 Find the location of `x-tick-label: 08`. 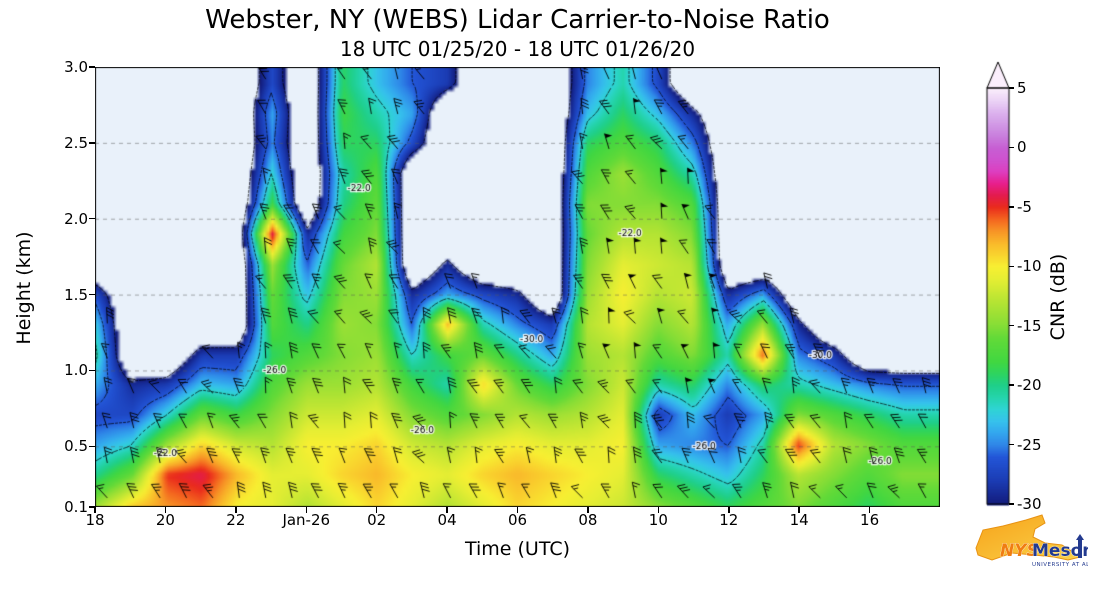

x-tick-label: 08 is located at coordinates (588, 520).